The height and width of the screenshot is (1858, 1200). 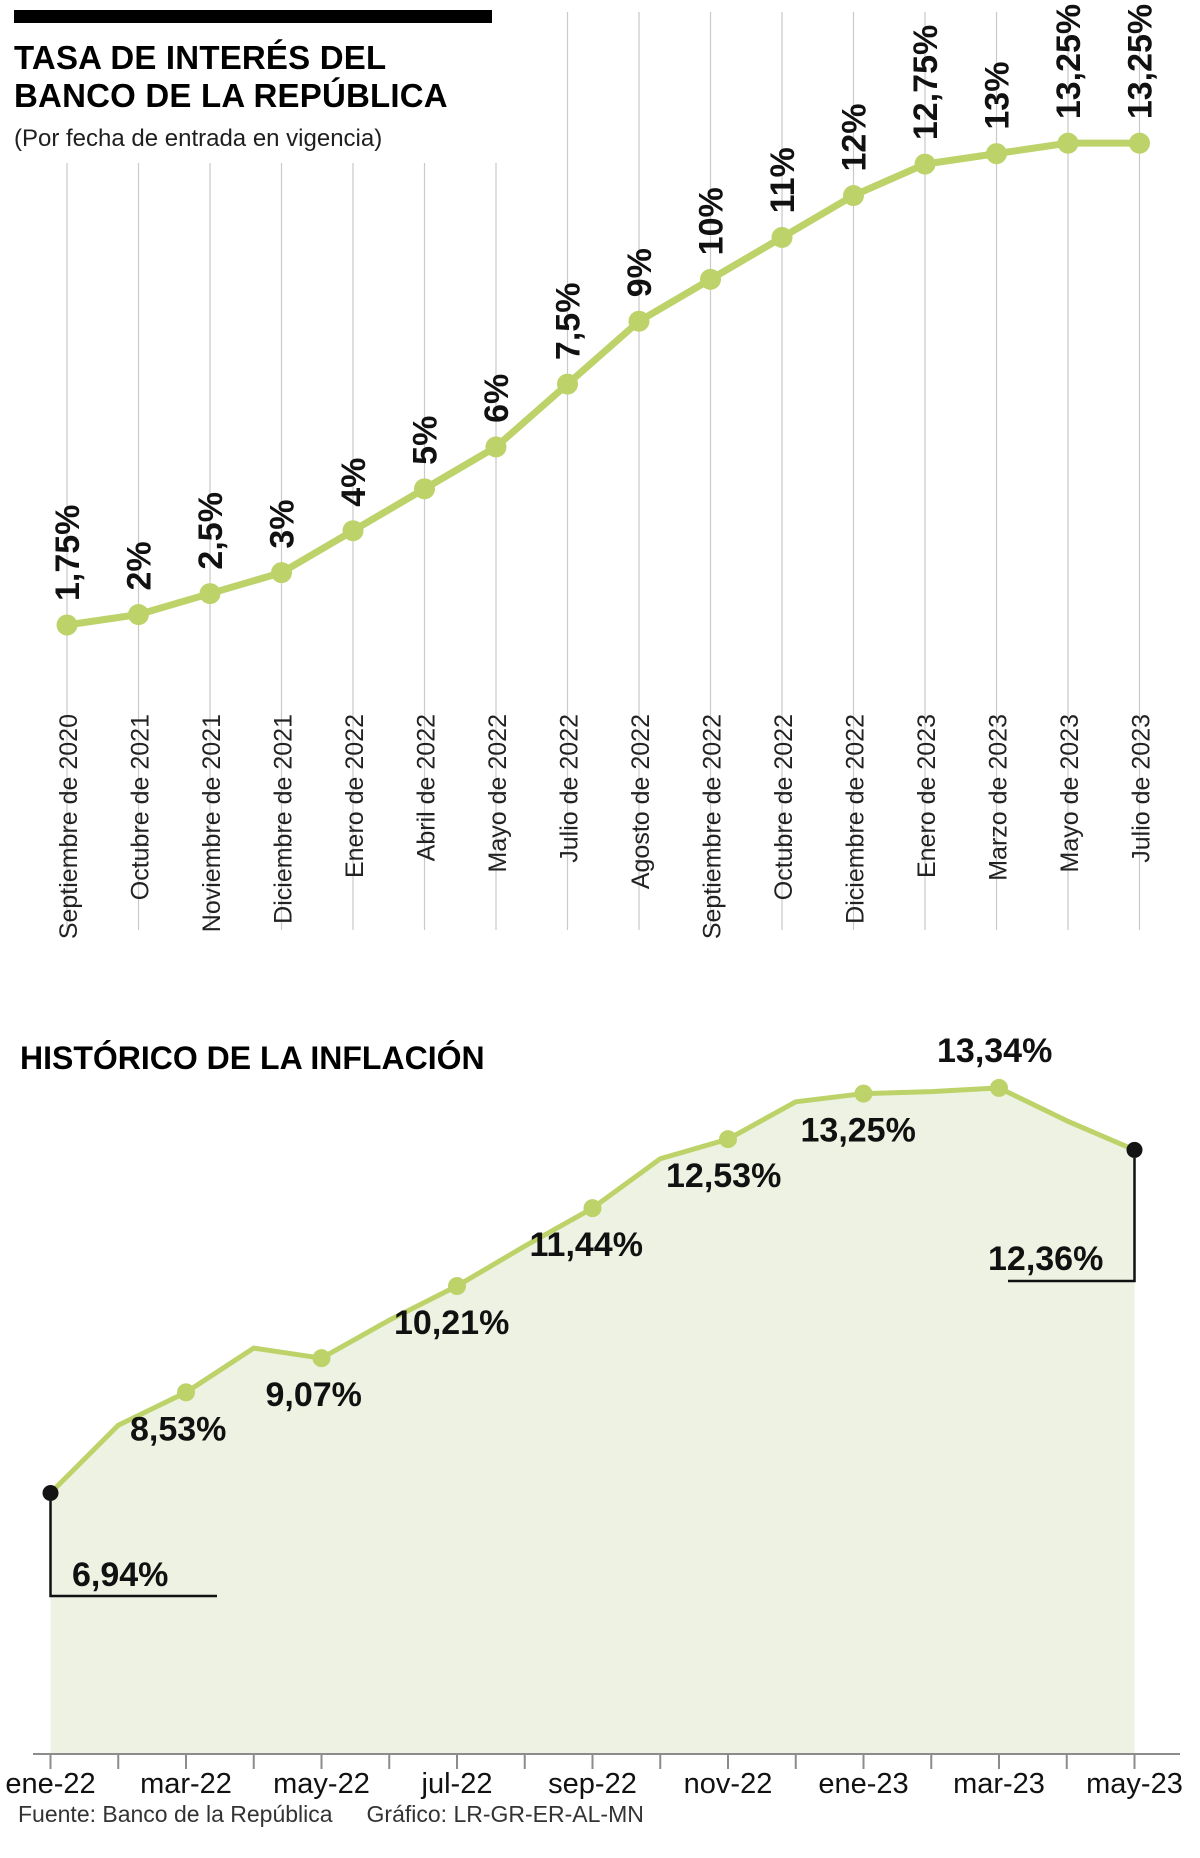 I want to click on chart1-title-line2: BANCO DE LA REPÚBLICA, so click(x=231, y=96).